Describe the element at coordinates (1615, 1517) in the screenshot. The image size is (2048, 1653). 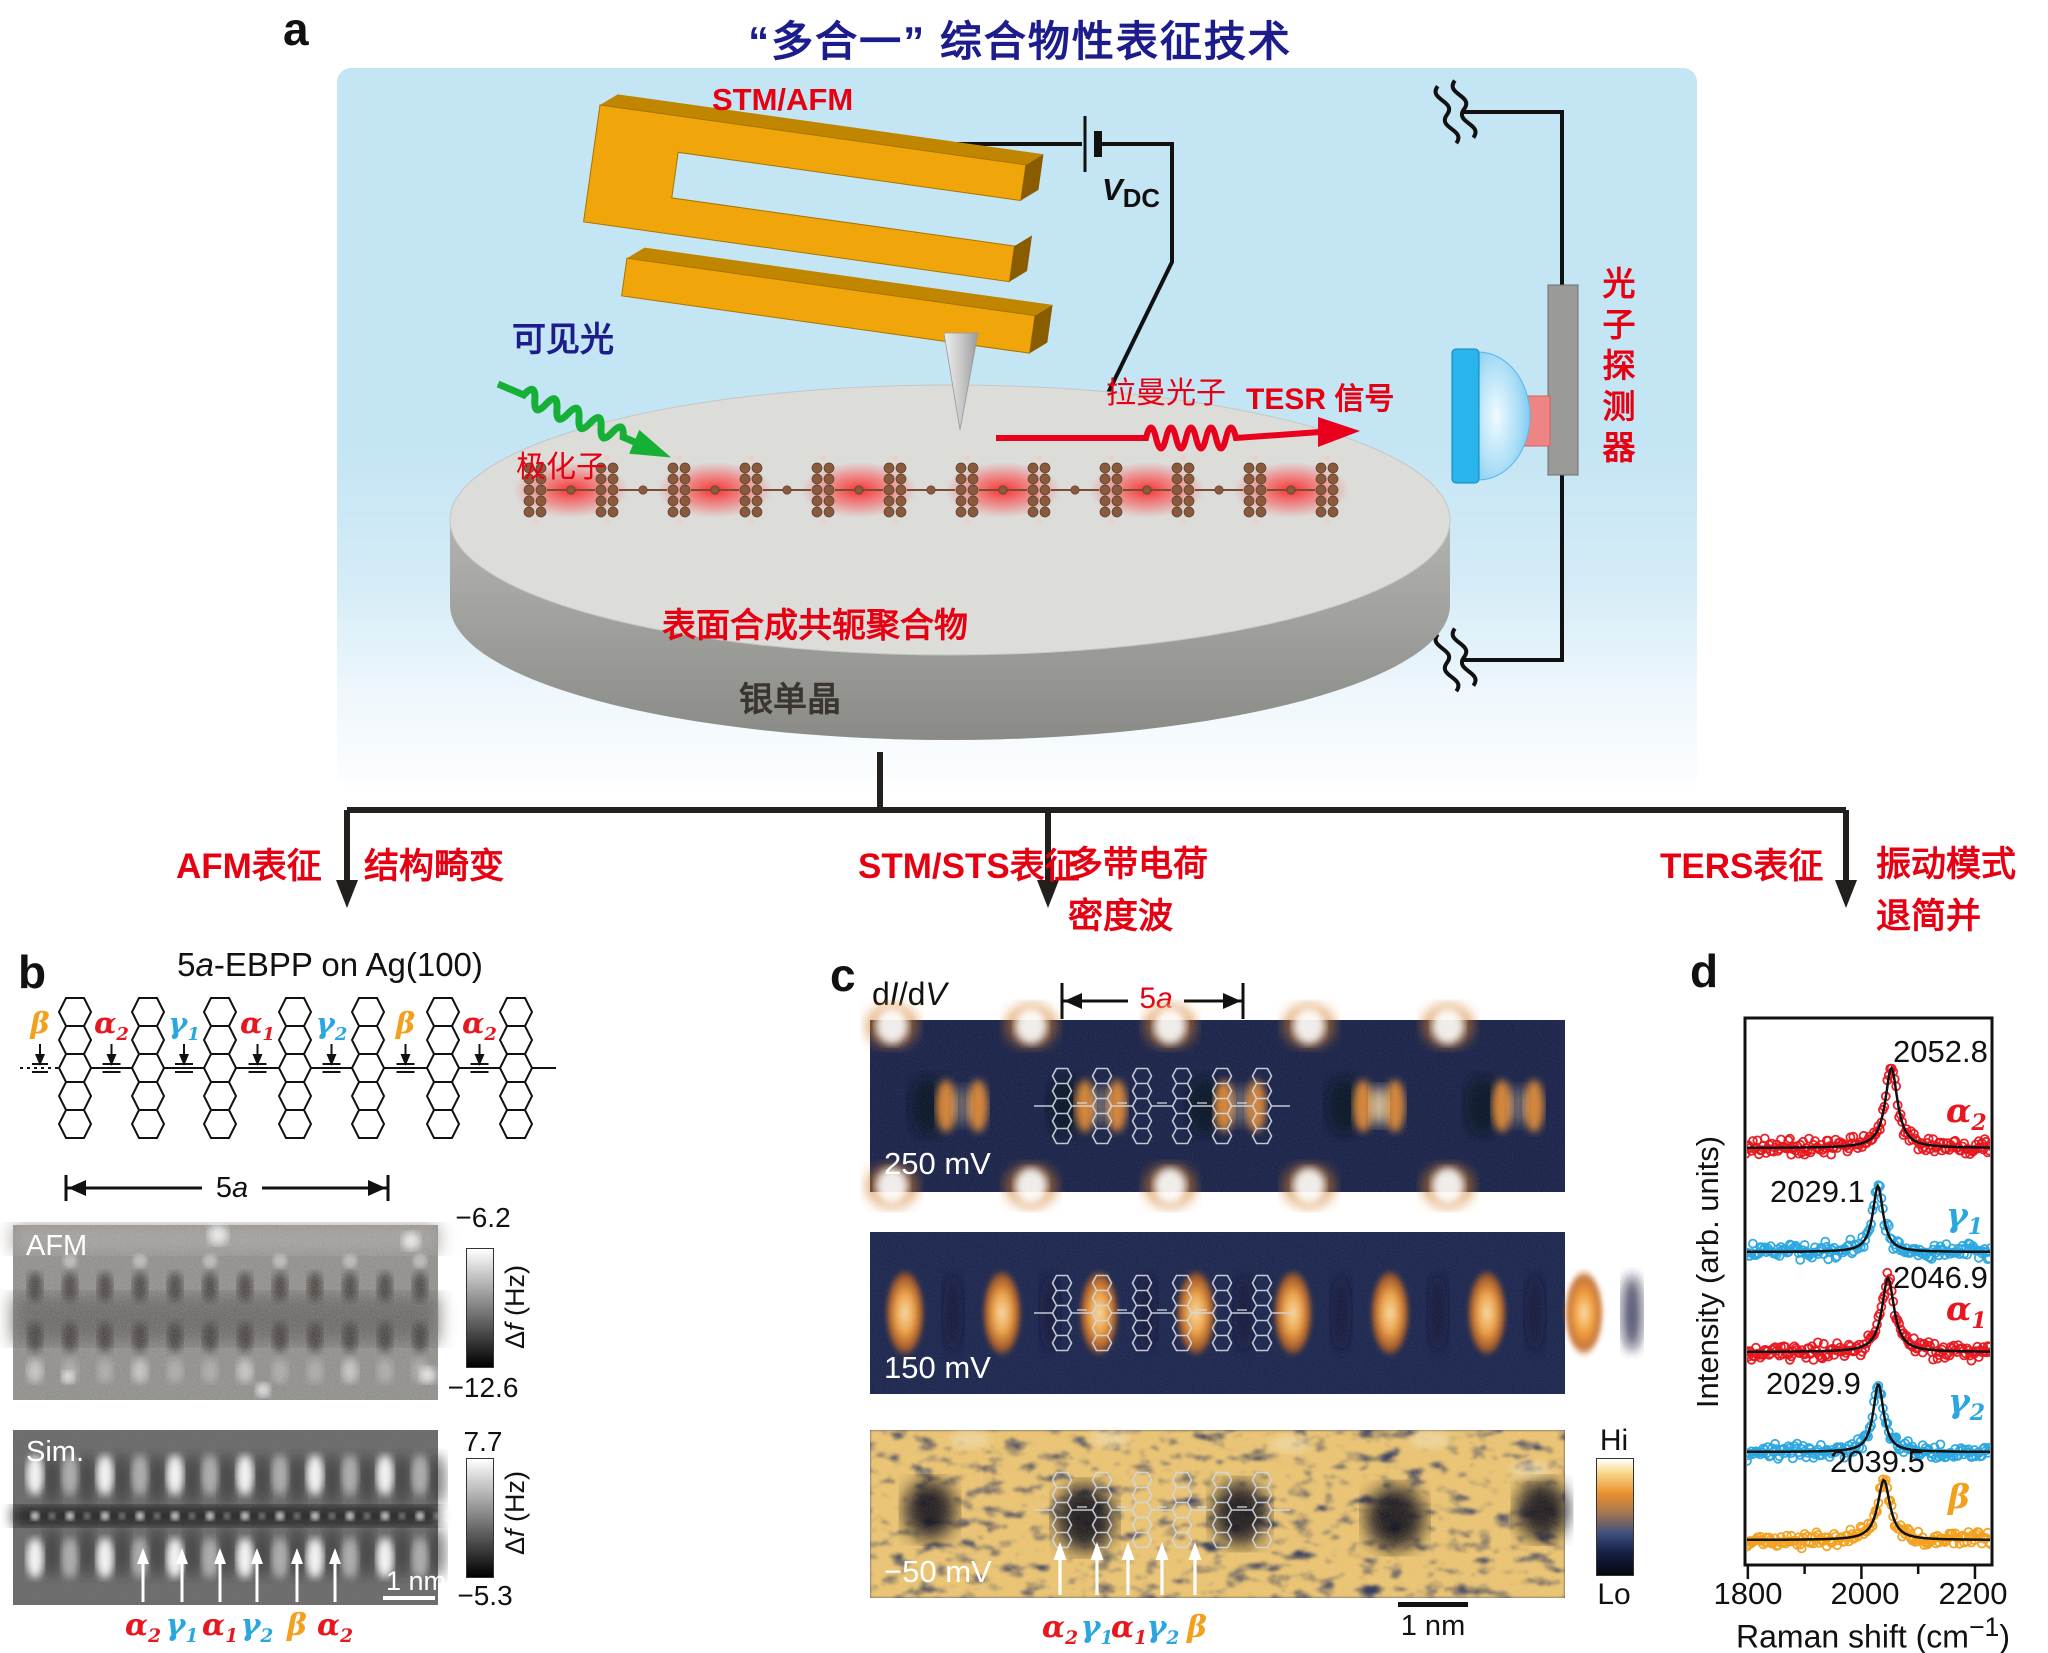
I see `sts-colorbar` at that location.